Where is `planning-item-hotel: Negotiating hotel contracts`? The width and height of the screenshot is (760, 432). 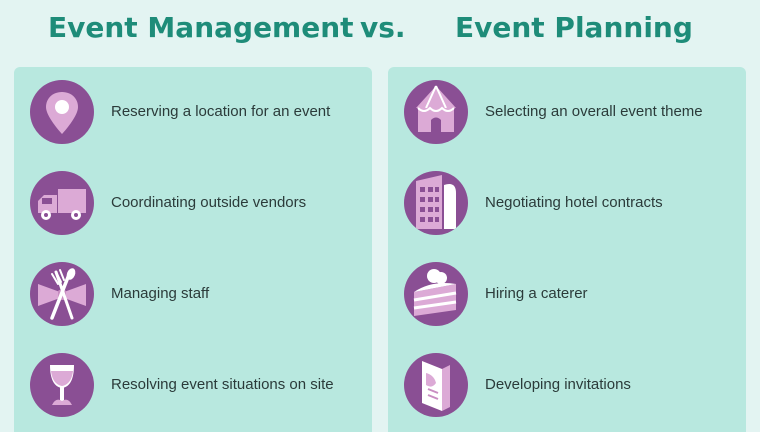
planning-item-hotel: Negotiating hotel contracts is located at coordinates (574, 203).